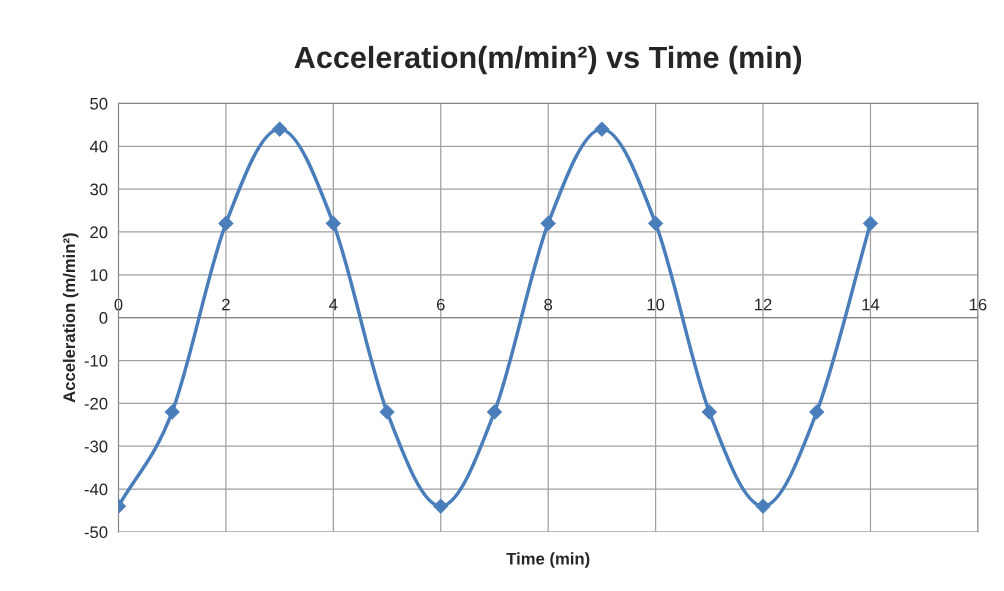 The image size is (1004, 591). Describe the element at coordinates (99, 189) in the screenshot. I see `y-tick-label: 30` at that location.